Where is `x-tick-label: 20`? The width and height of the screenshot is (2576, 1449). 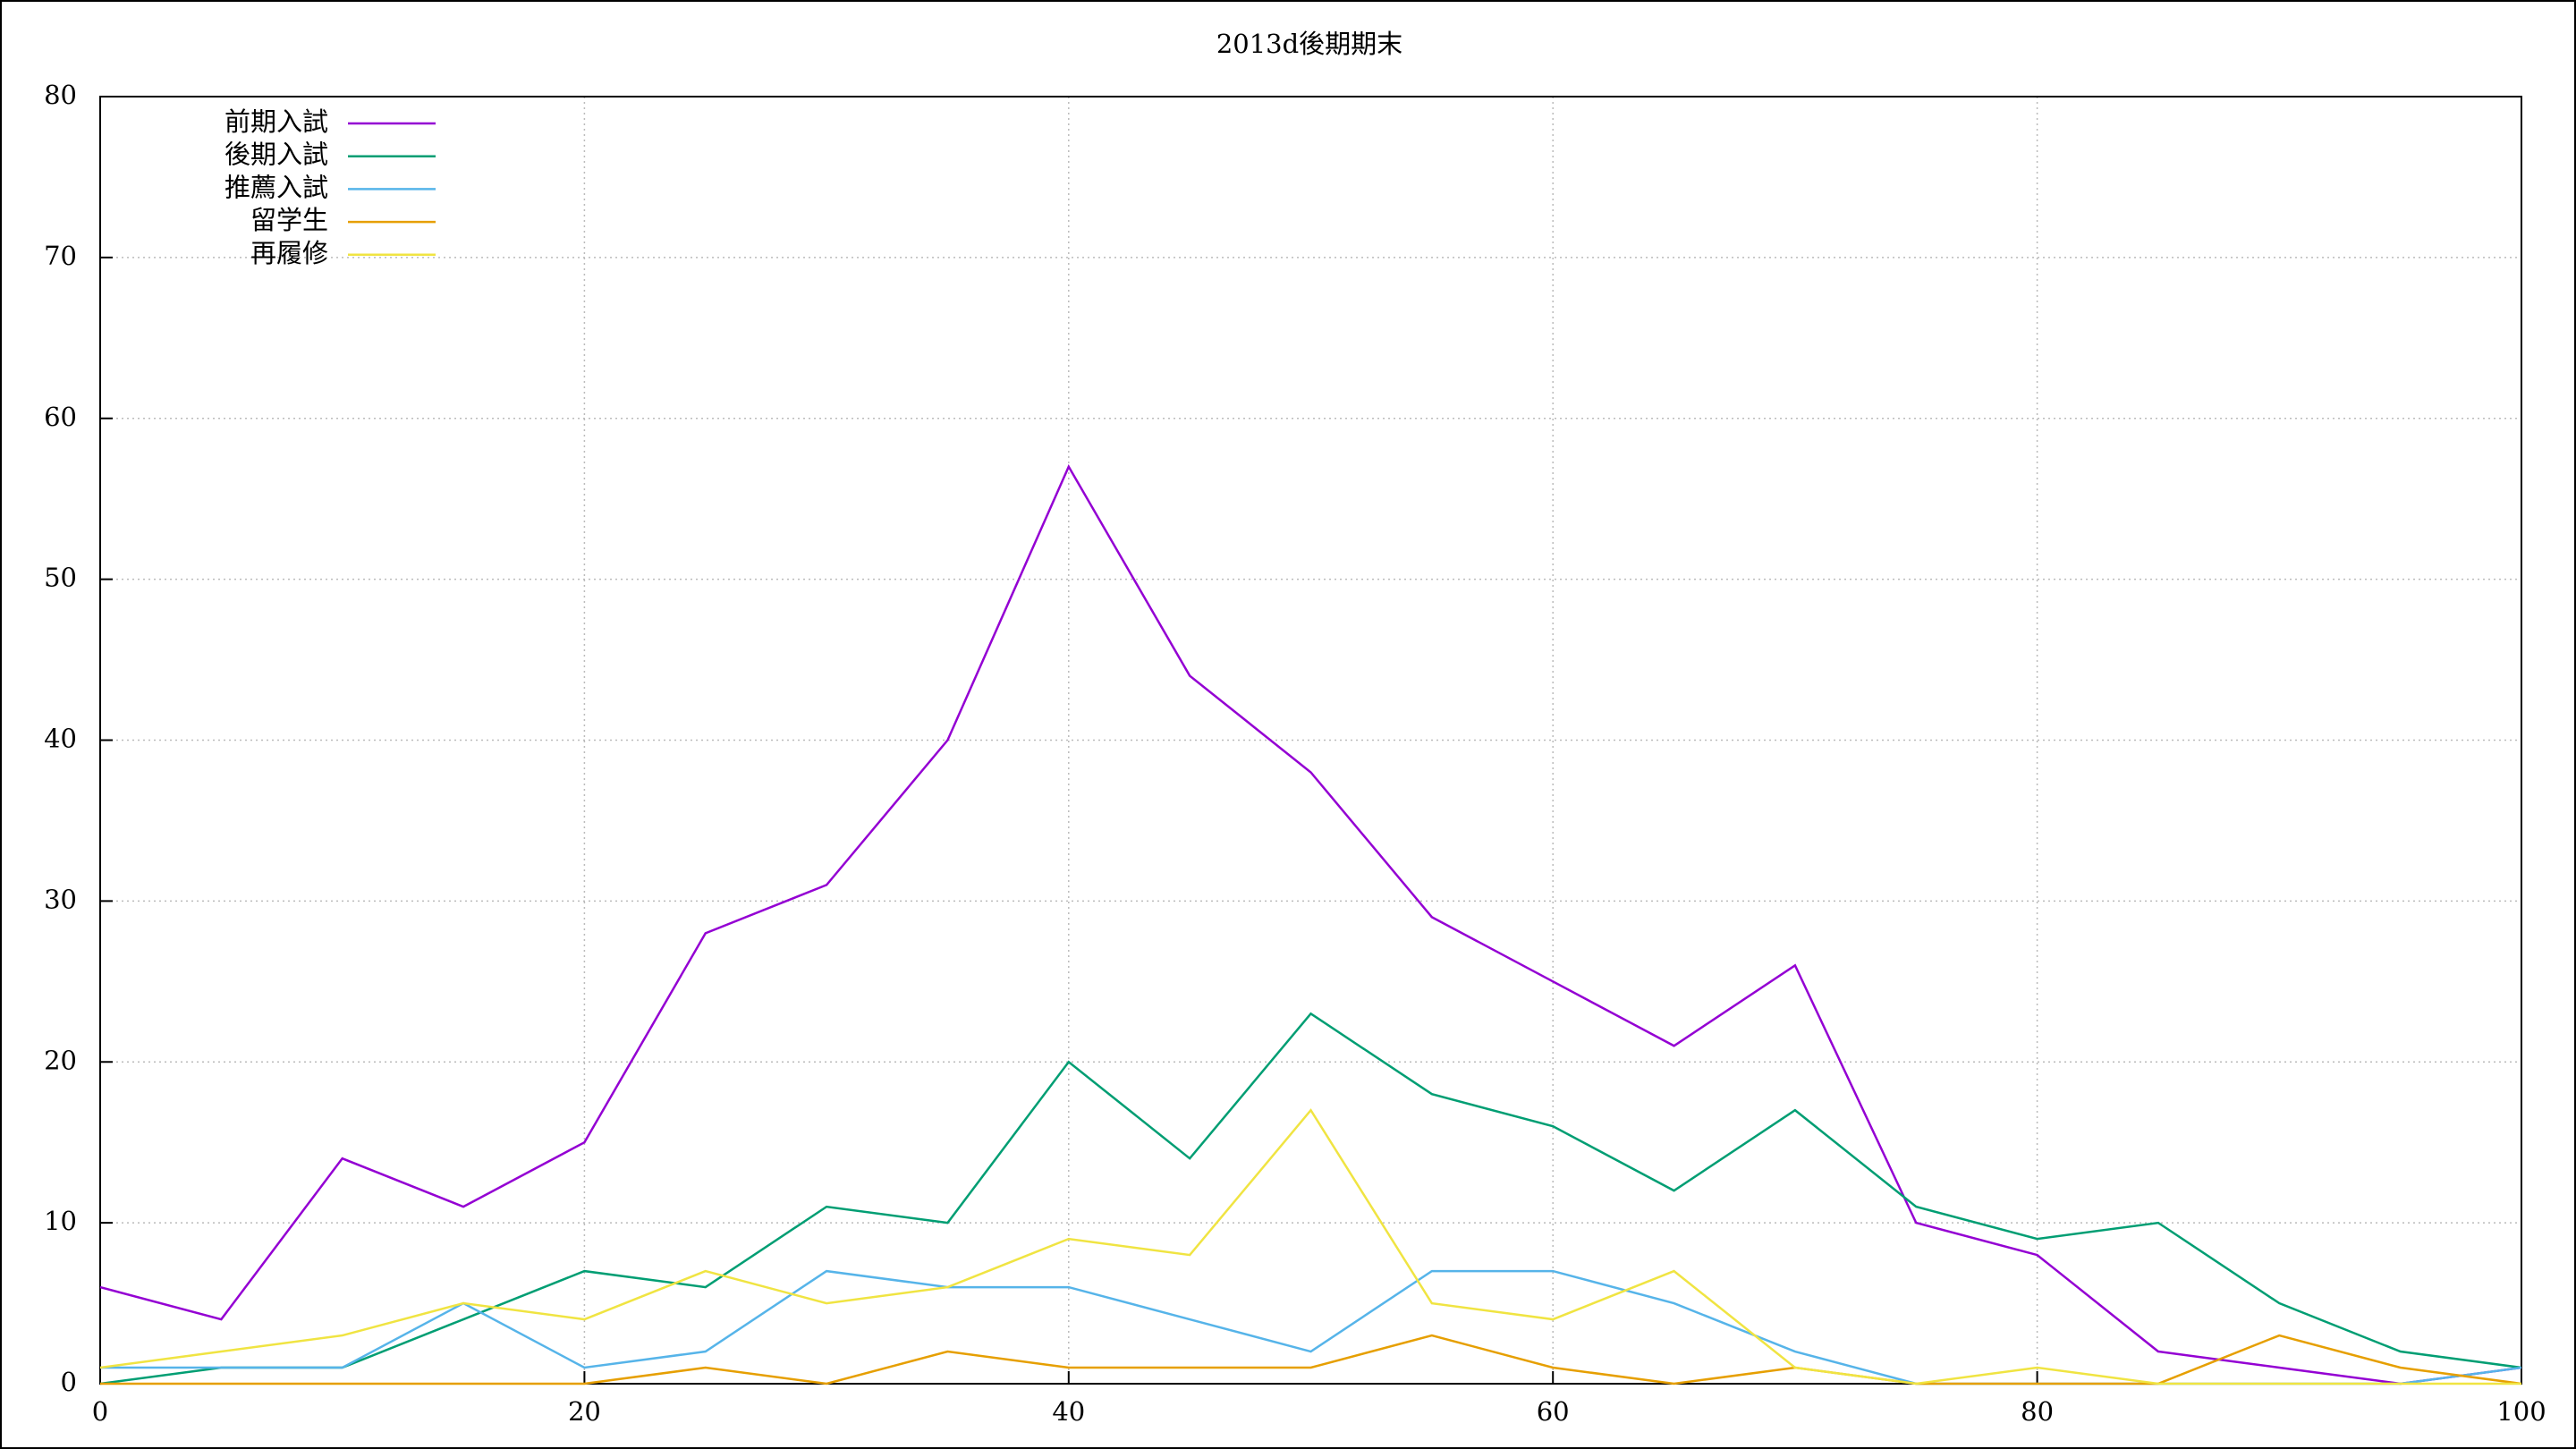
x-tick-label: 20 is located at coordinates (584, 1411).